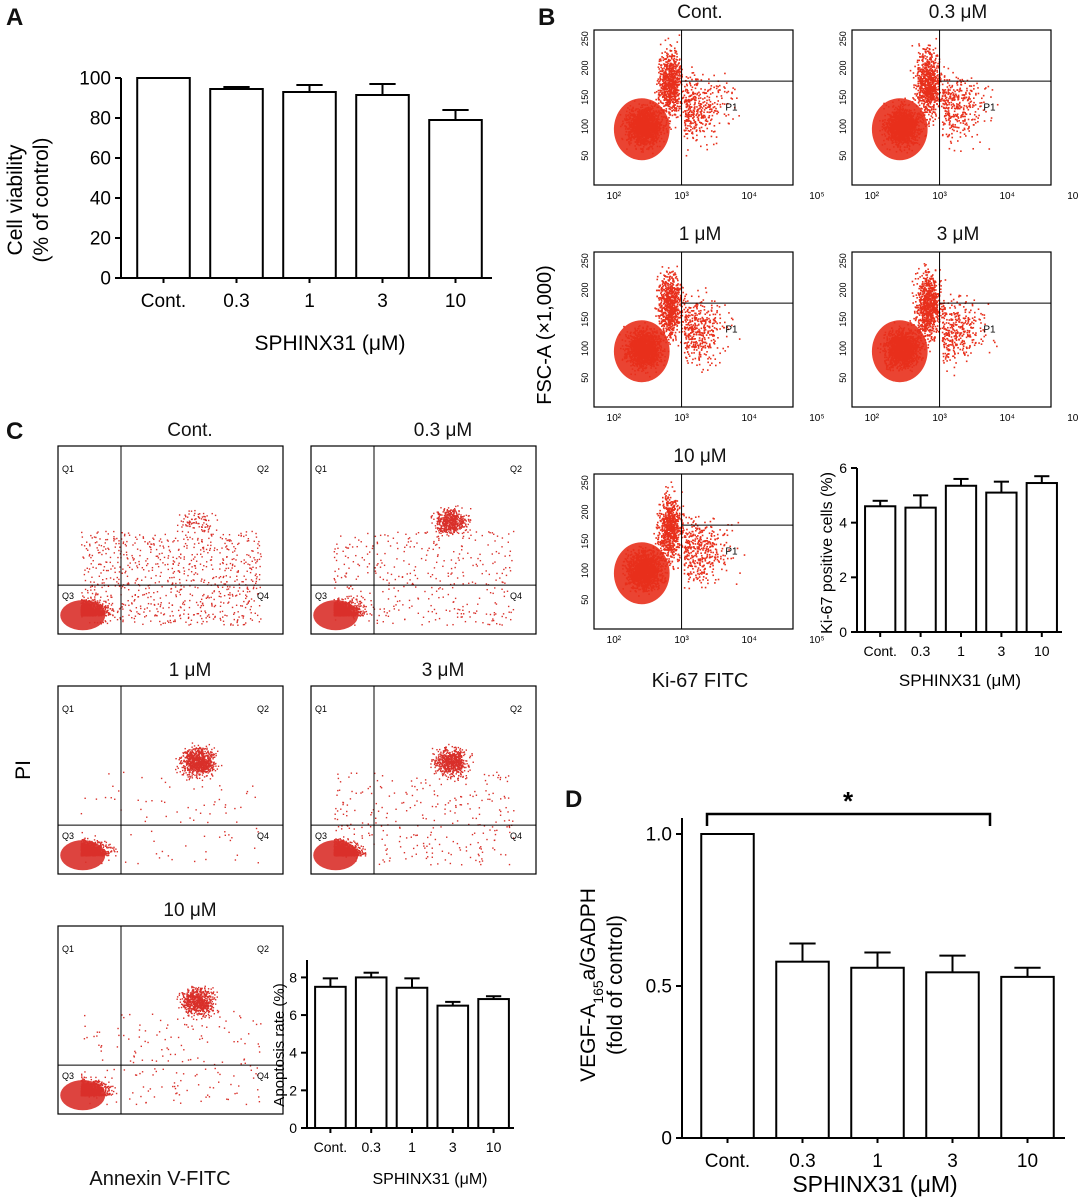 This screenshot has width=1079, height=1204. What do you see at coordinates (263, 709) in the screenshot?
I see `quadrant-label: Q2` at bounding box center [263, 709].